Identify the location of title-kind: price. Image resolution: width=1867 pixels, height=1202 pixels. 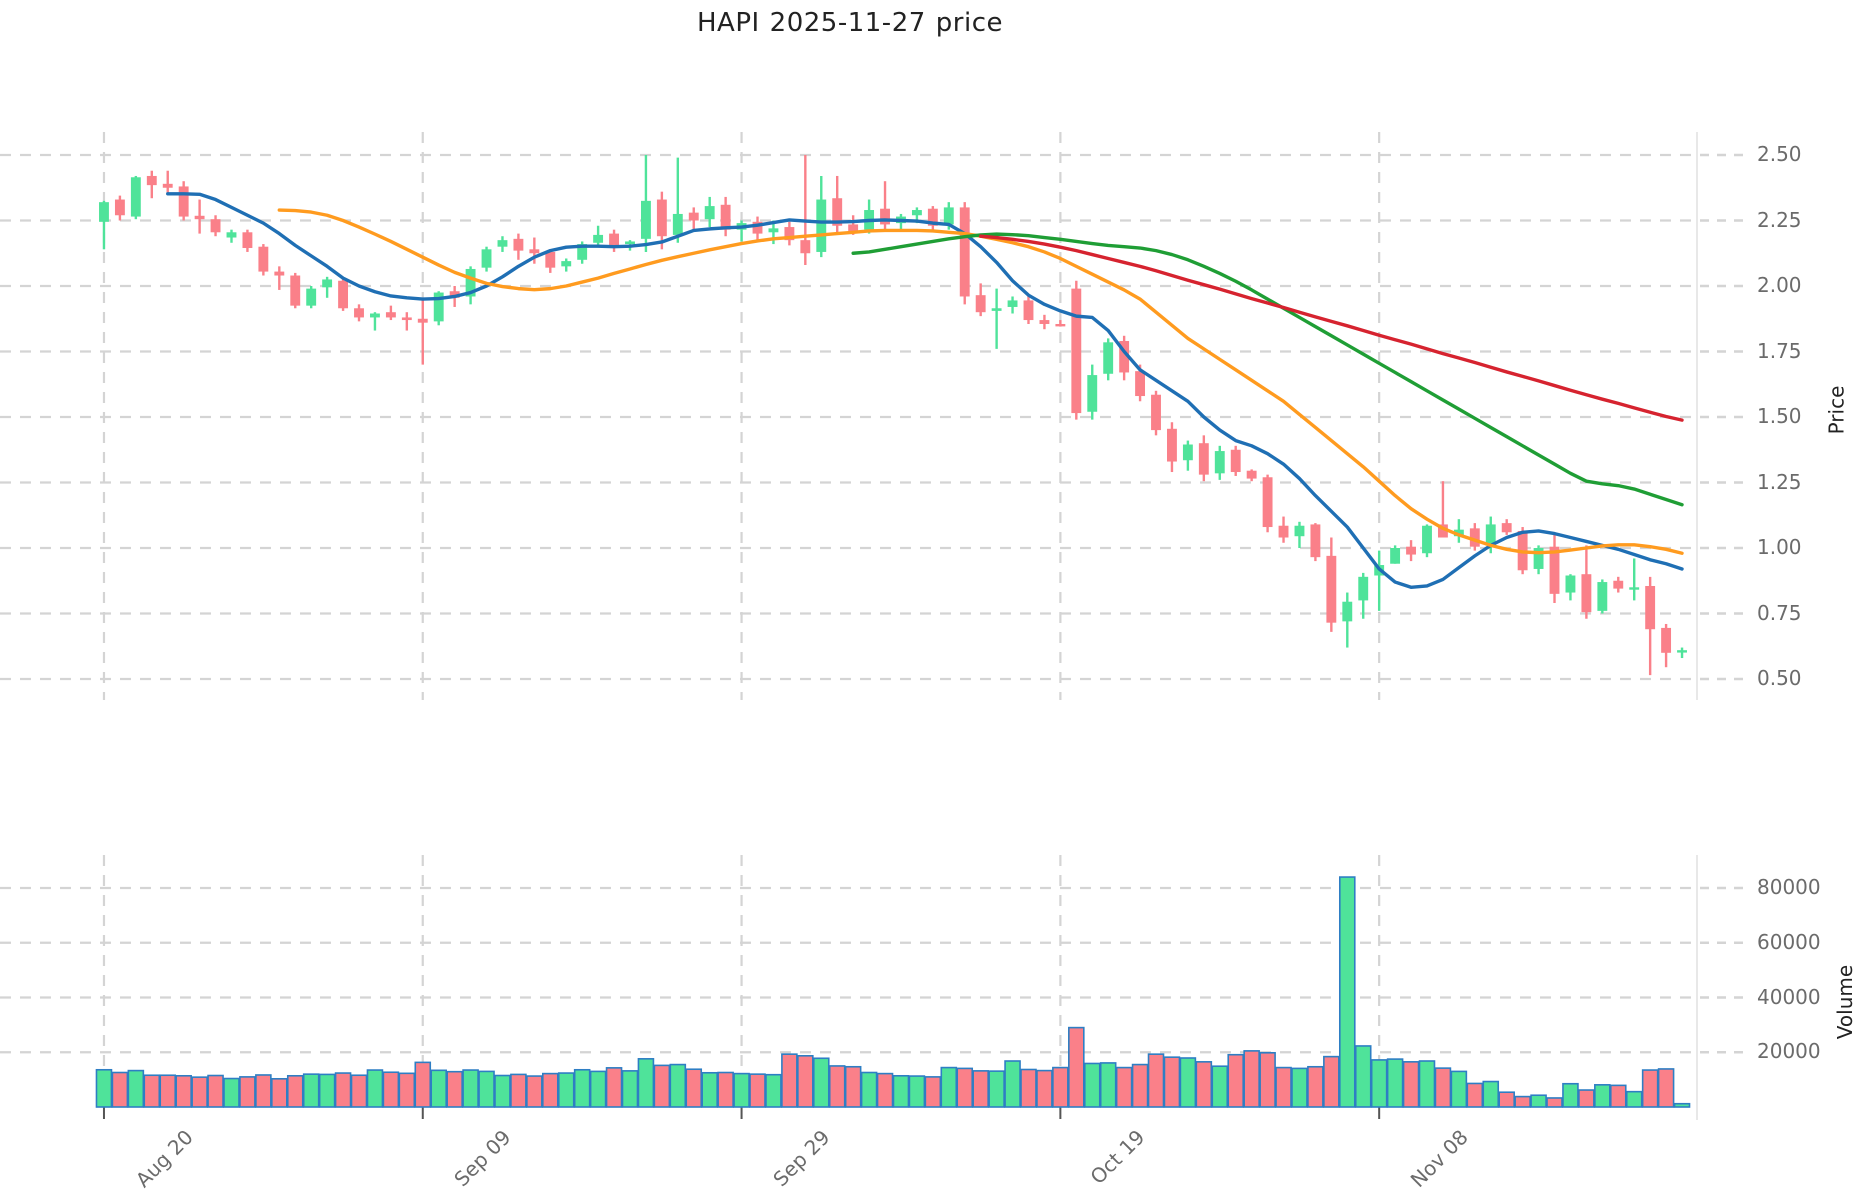
(969, 23).